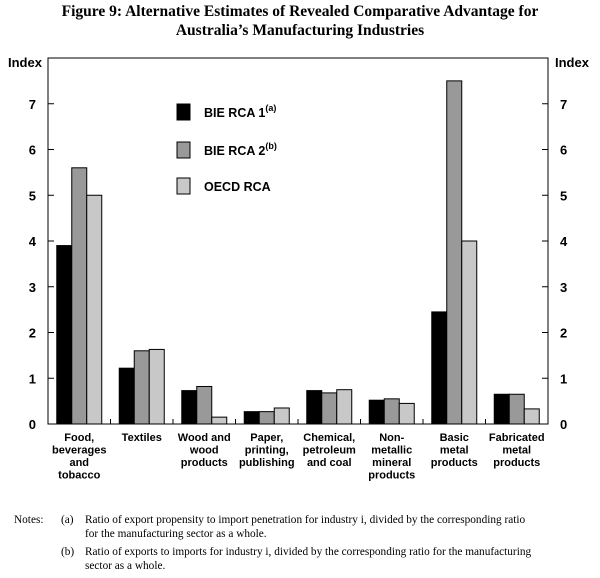 Image resolution: width=600 pixels, height=578 pixels. What do you see at coordinates (563, 287) in the screenshot?
I see `y-tick-label-right: 3` at bounding box center [563, 287].